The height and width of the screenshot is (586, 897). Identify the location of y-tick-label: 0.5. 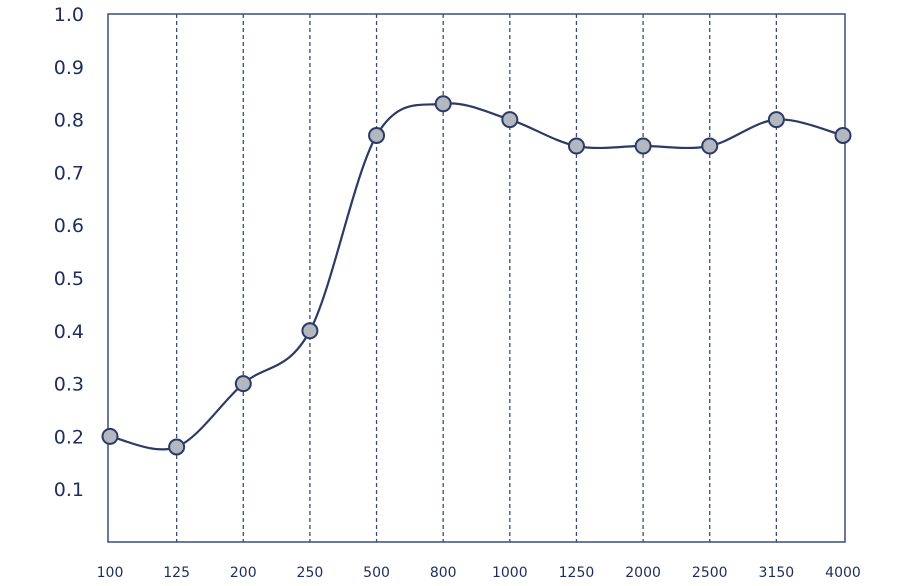
(69, 279).